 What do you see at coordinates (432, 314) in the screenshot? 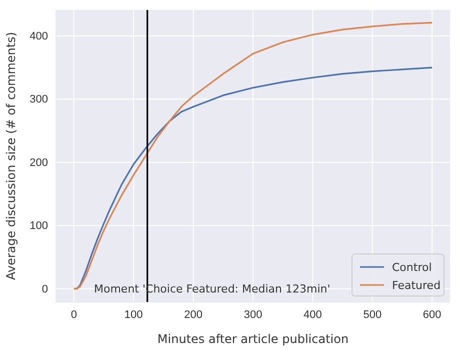
I see `x-tick-label: 600` at bounding box center [432, 314].